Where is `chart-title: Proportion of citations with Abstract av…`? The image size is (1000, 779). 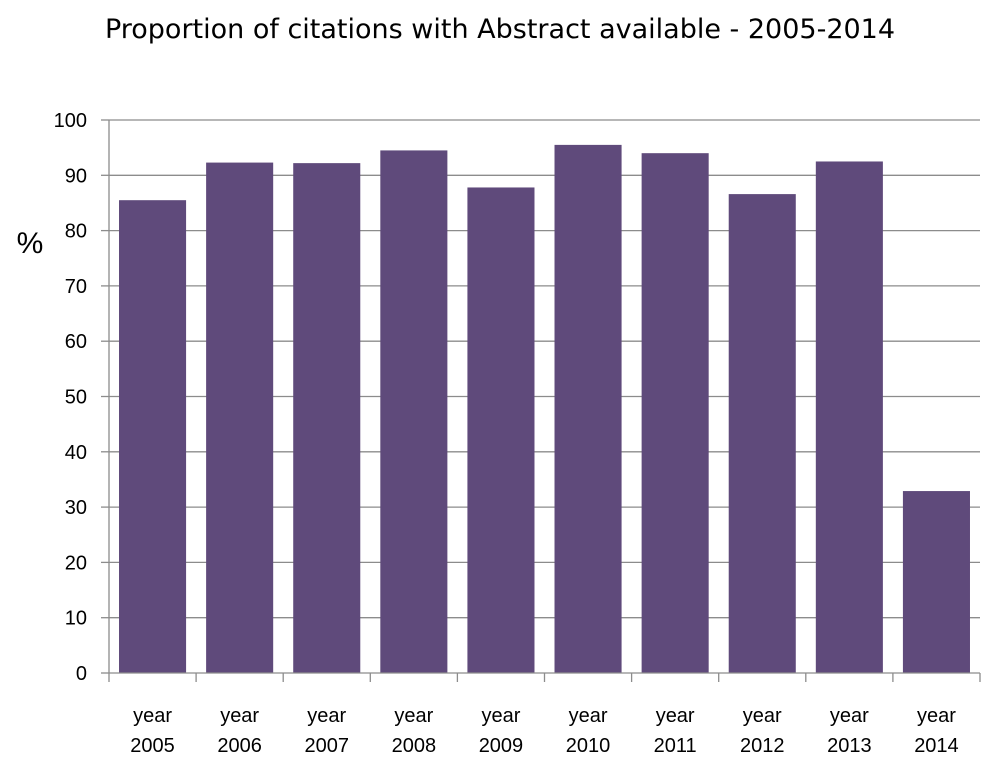
chart-title: Proportion of citations with Abstract av… is located at coordinates (500, 29).